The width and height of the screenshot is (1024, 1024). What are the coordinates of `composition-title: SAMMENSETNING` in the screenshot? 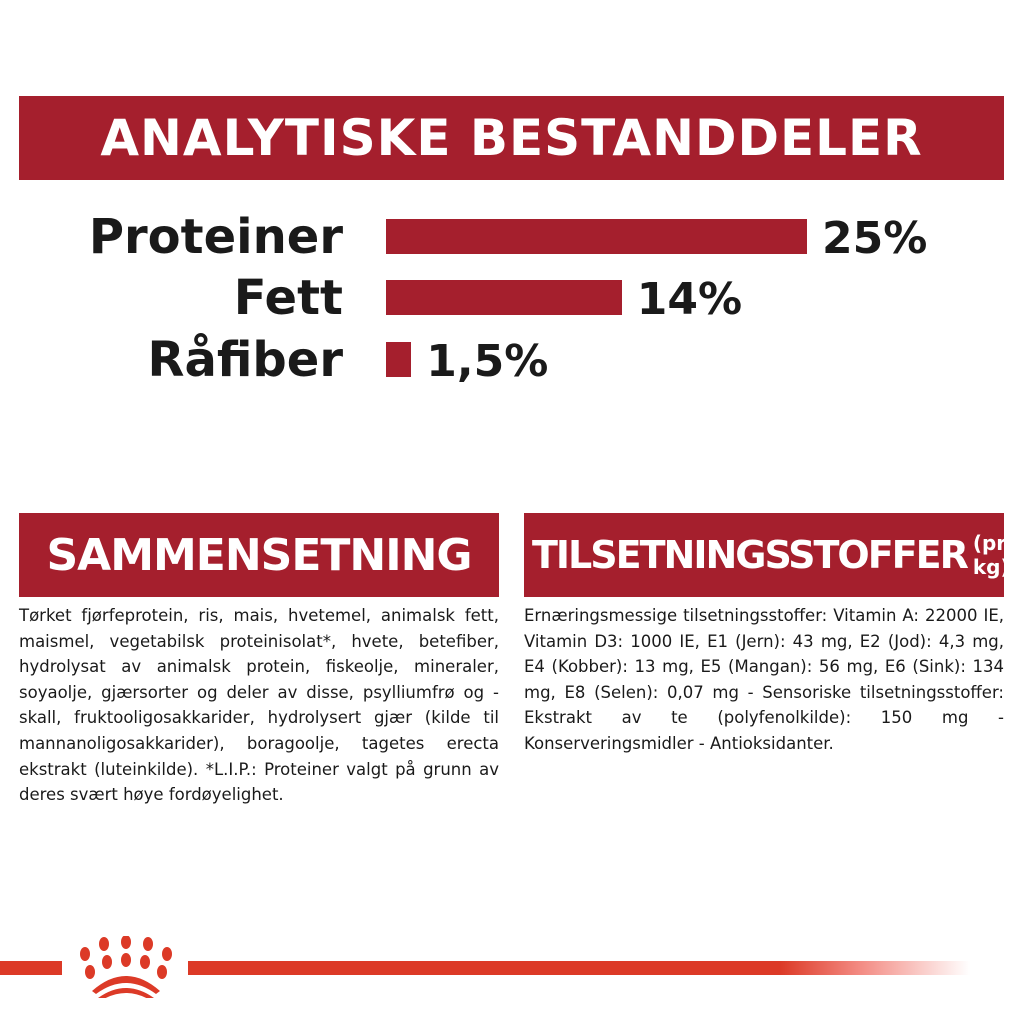 It's located at (259, 555).